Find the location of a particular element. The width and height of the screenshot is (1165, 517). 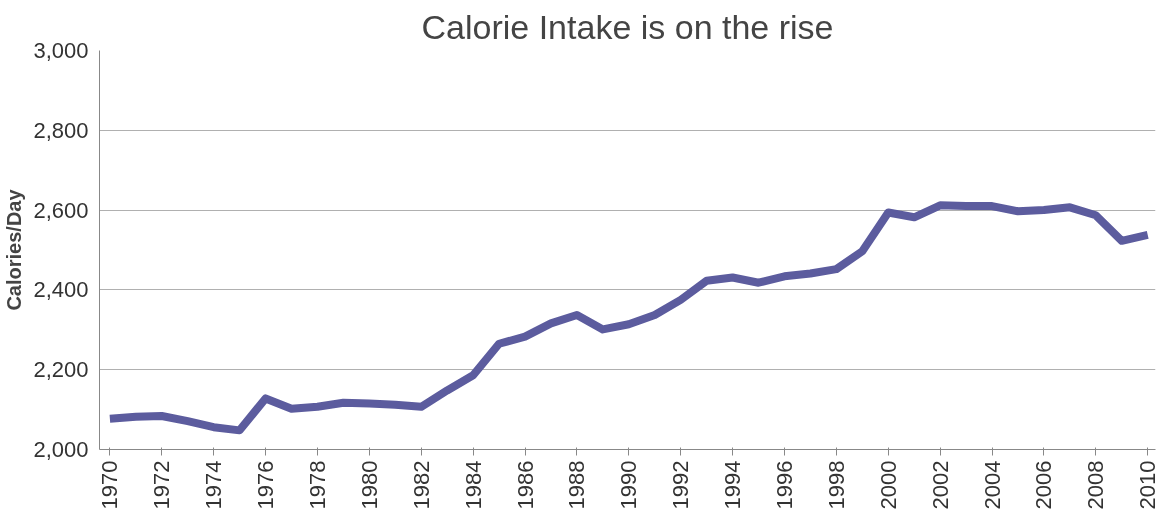

y-tick-label: 2,600 is located at coordinates (61, 210).